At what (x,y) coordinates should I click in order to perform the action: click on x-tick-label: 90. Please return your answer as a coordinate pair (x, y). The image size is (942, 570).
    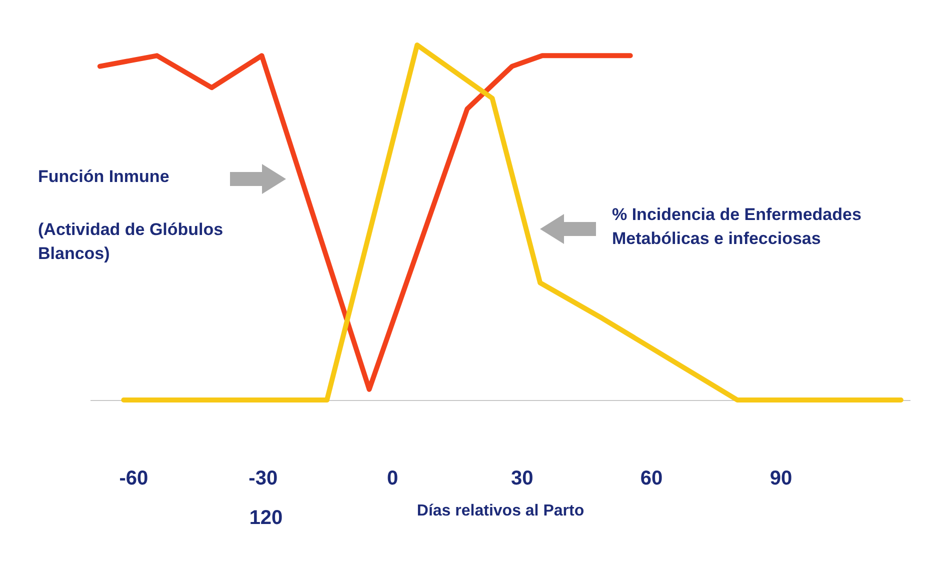
    Looking at the image, I should click on (781, 479).